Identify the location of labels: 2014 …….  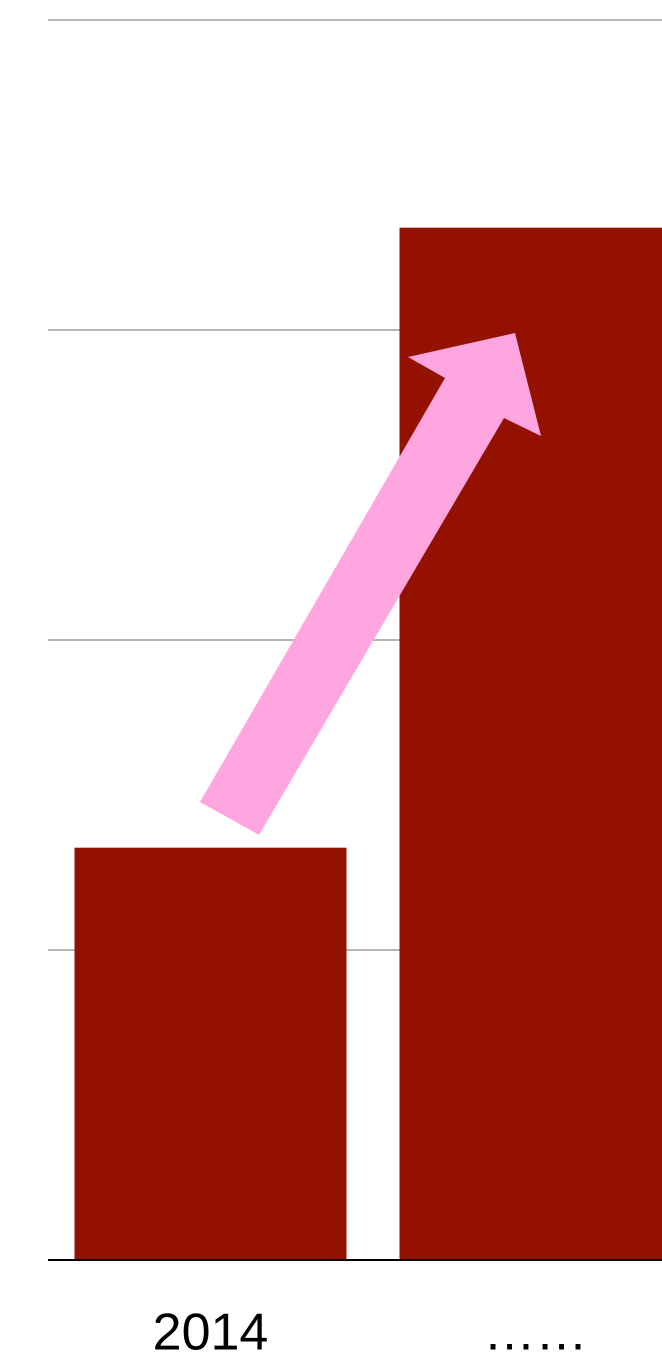
(355, 1310).